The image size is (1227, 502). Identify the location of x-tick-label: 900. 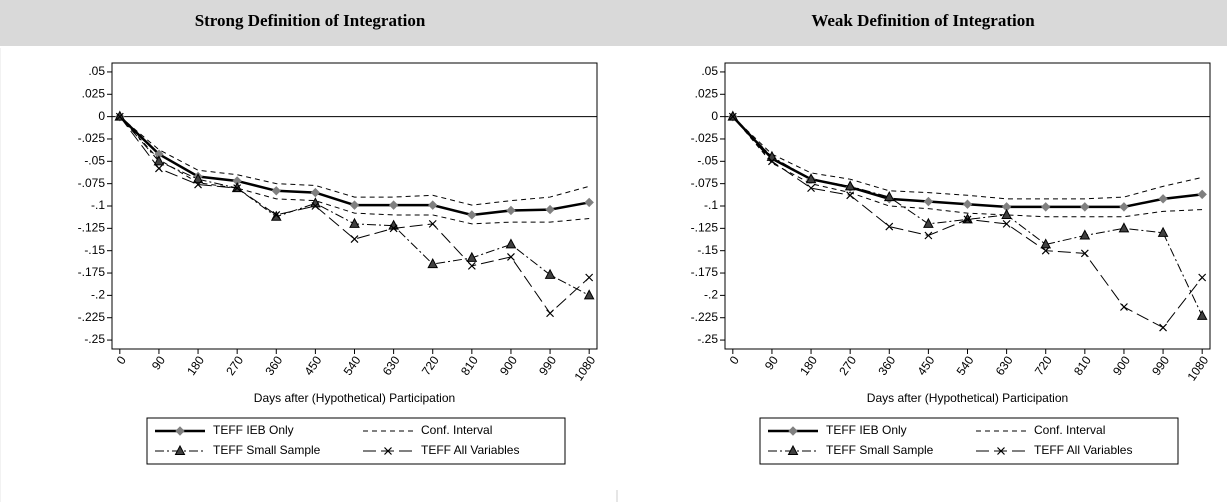
(508, 365).